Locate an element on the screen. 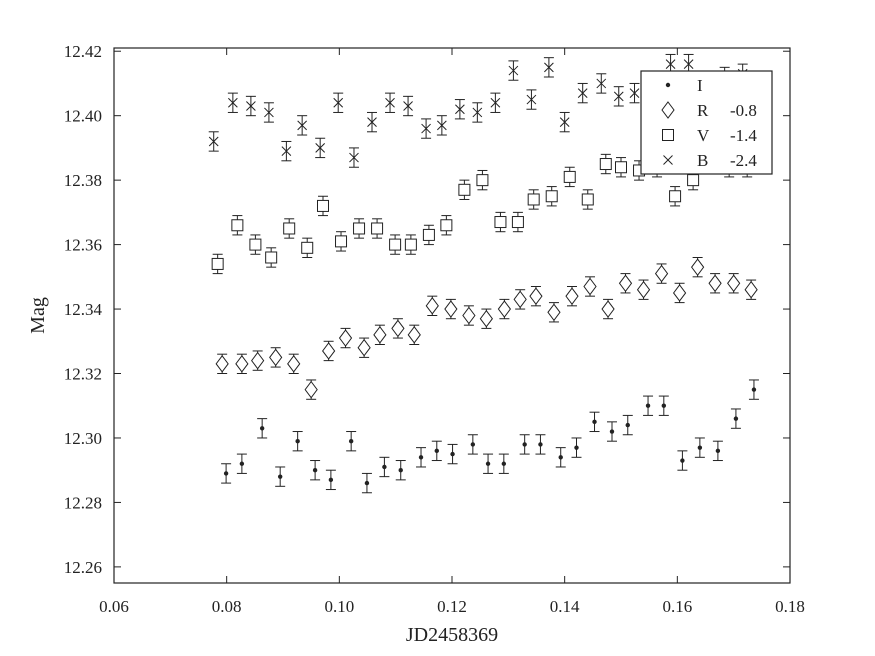  y-tick-label: 12.32 is located at coordinates (83, 374).